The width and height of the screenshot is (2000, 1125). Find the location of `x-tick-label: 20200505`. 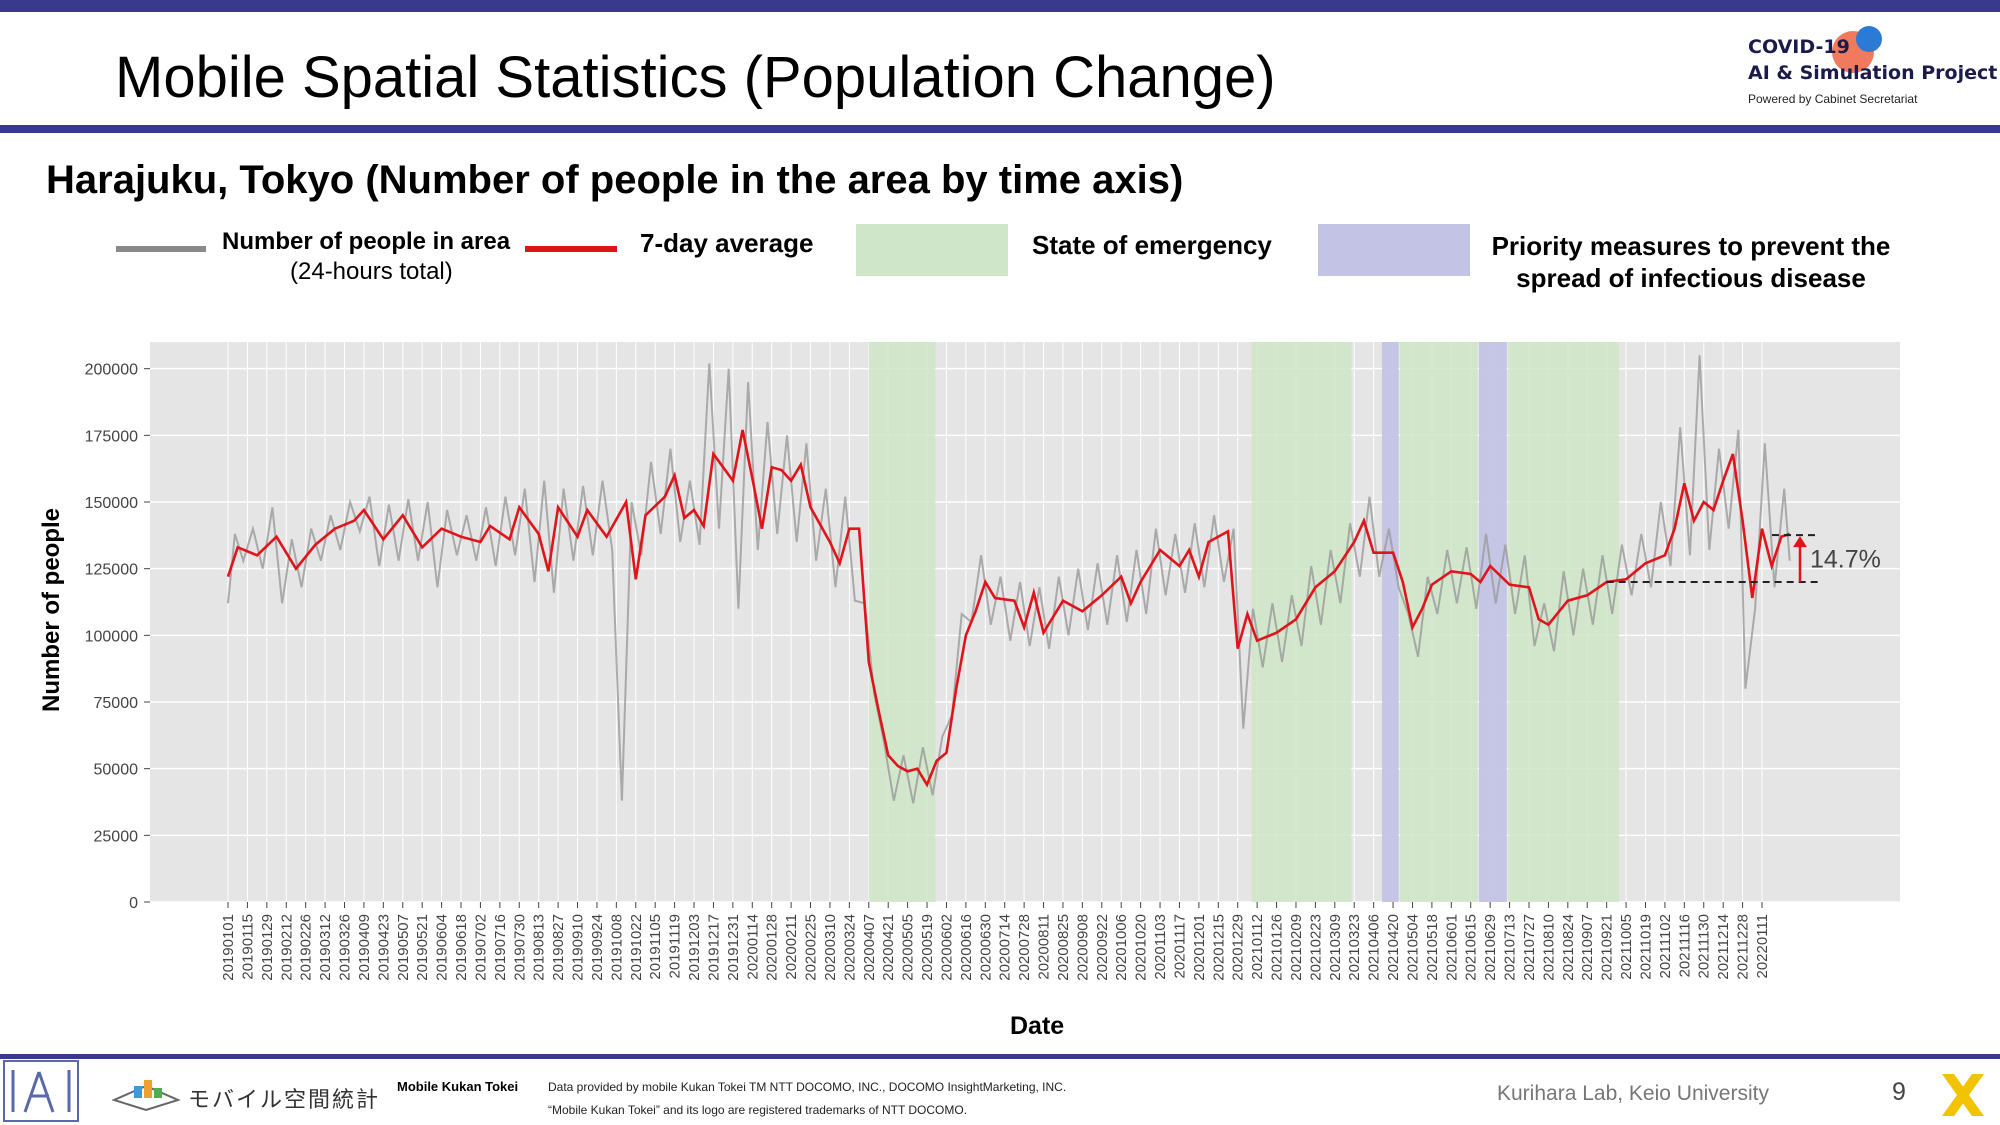

x-tick-label: 20200505 is located at coordinates (908, 947).